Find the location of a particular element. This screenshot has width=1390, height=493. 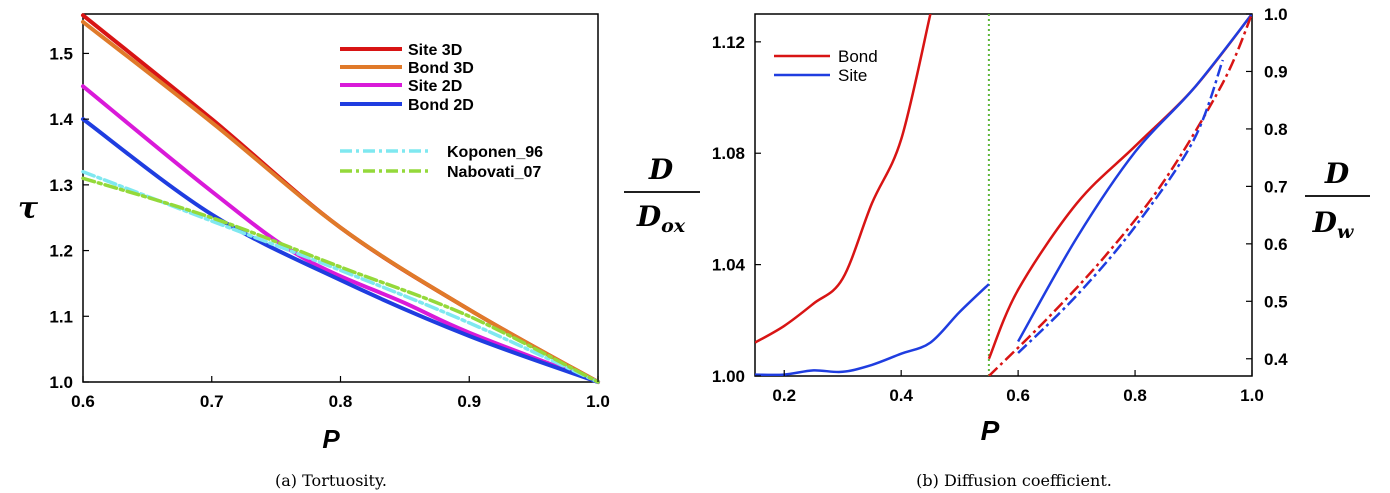

legend-label-site-2d: Site 2D is located at coordinates (435, 86).